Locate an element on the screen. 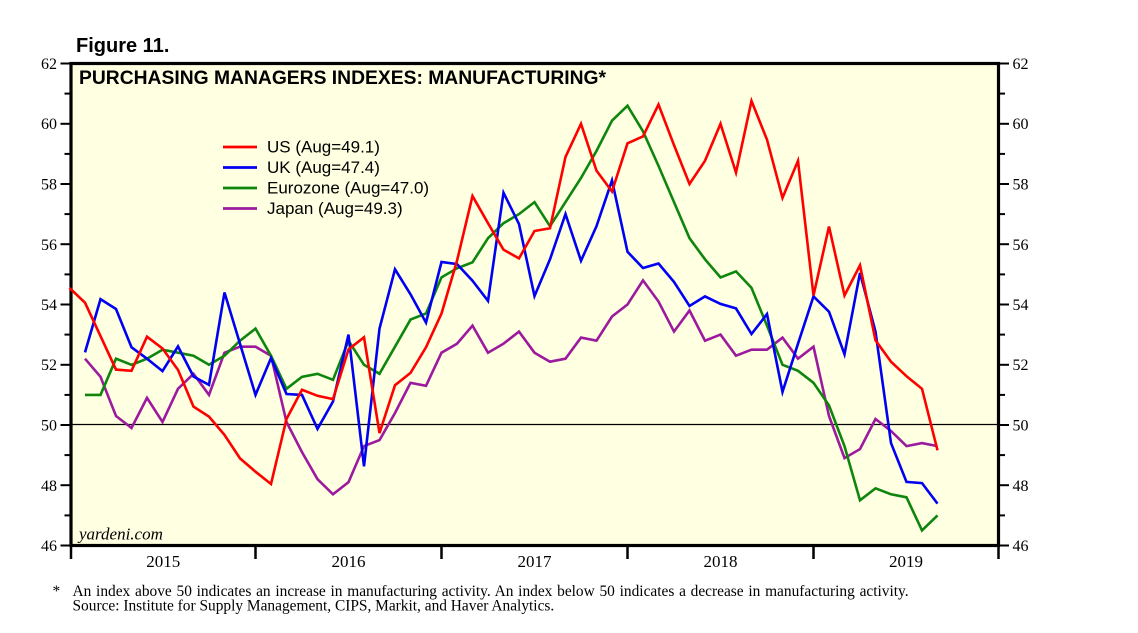 This screenshot has width=1138, height=633. svg-text: 2018 is located at coordinates (721, 561).